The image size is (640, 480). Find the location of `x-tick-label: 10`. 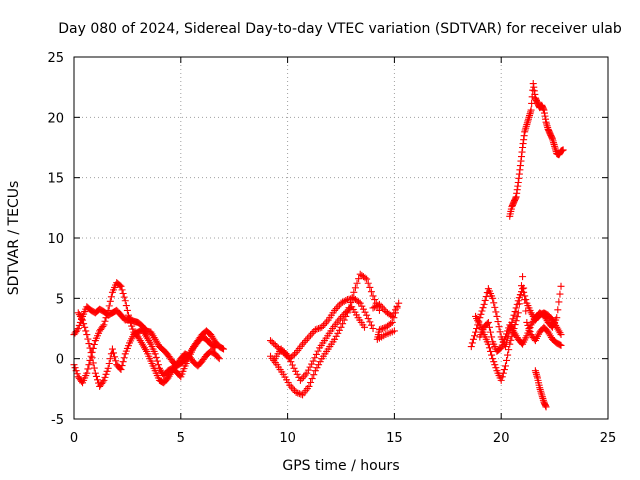

x-tick-label: 10 is located at coordinates (287, 438).